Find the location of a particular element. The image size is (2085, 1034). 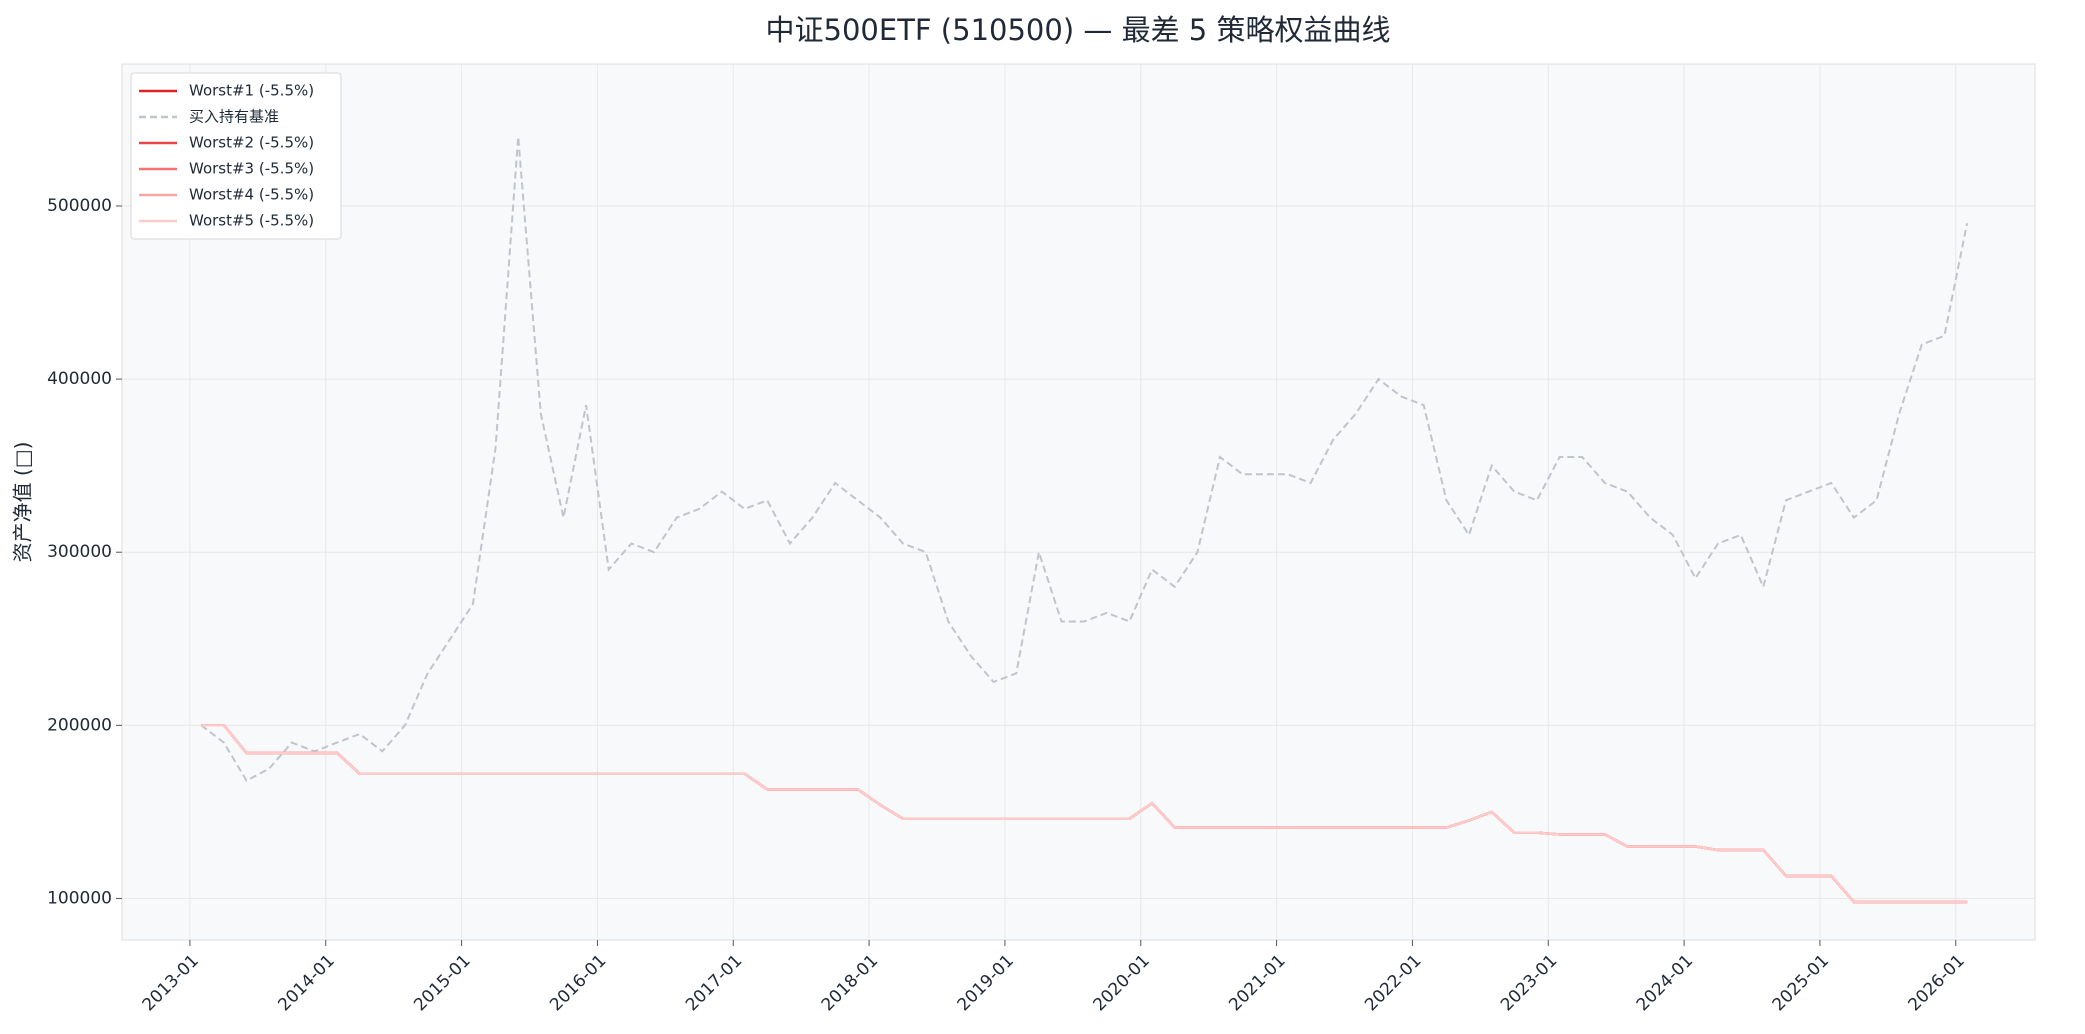

y-tick-label: 300000 is located at coordinates (79, 552).